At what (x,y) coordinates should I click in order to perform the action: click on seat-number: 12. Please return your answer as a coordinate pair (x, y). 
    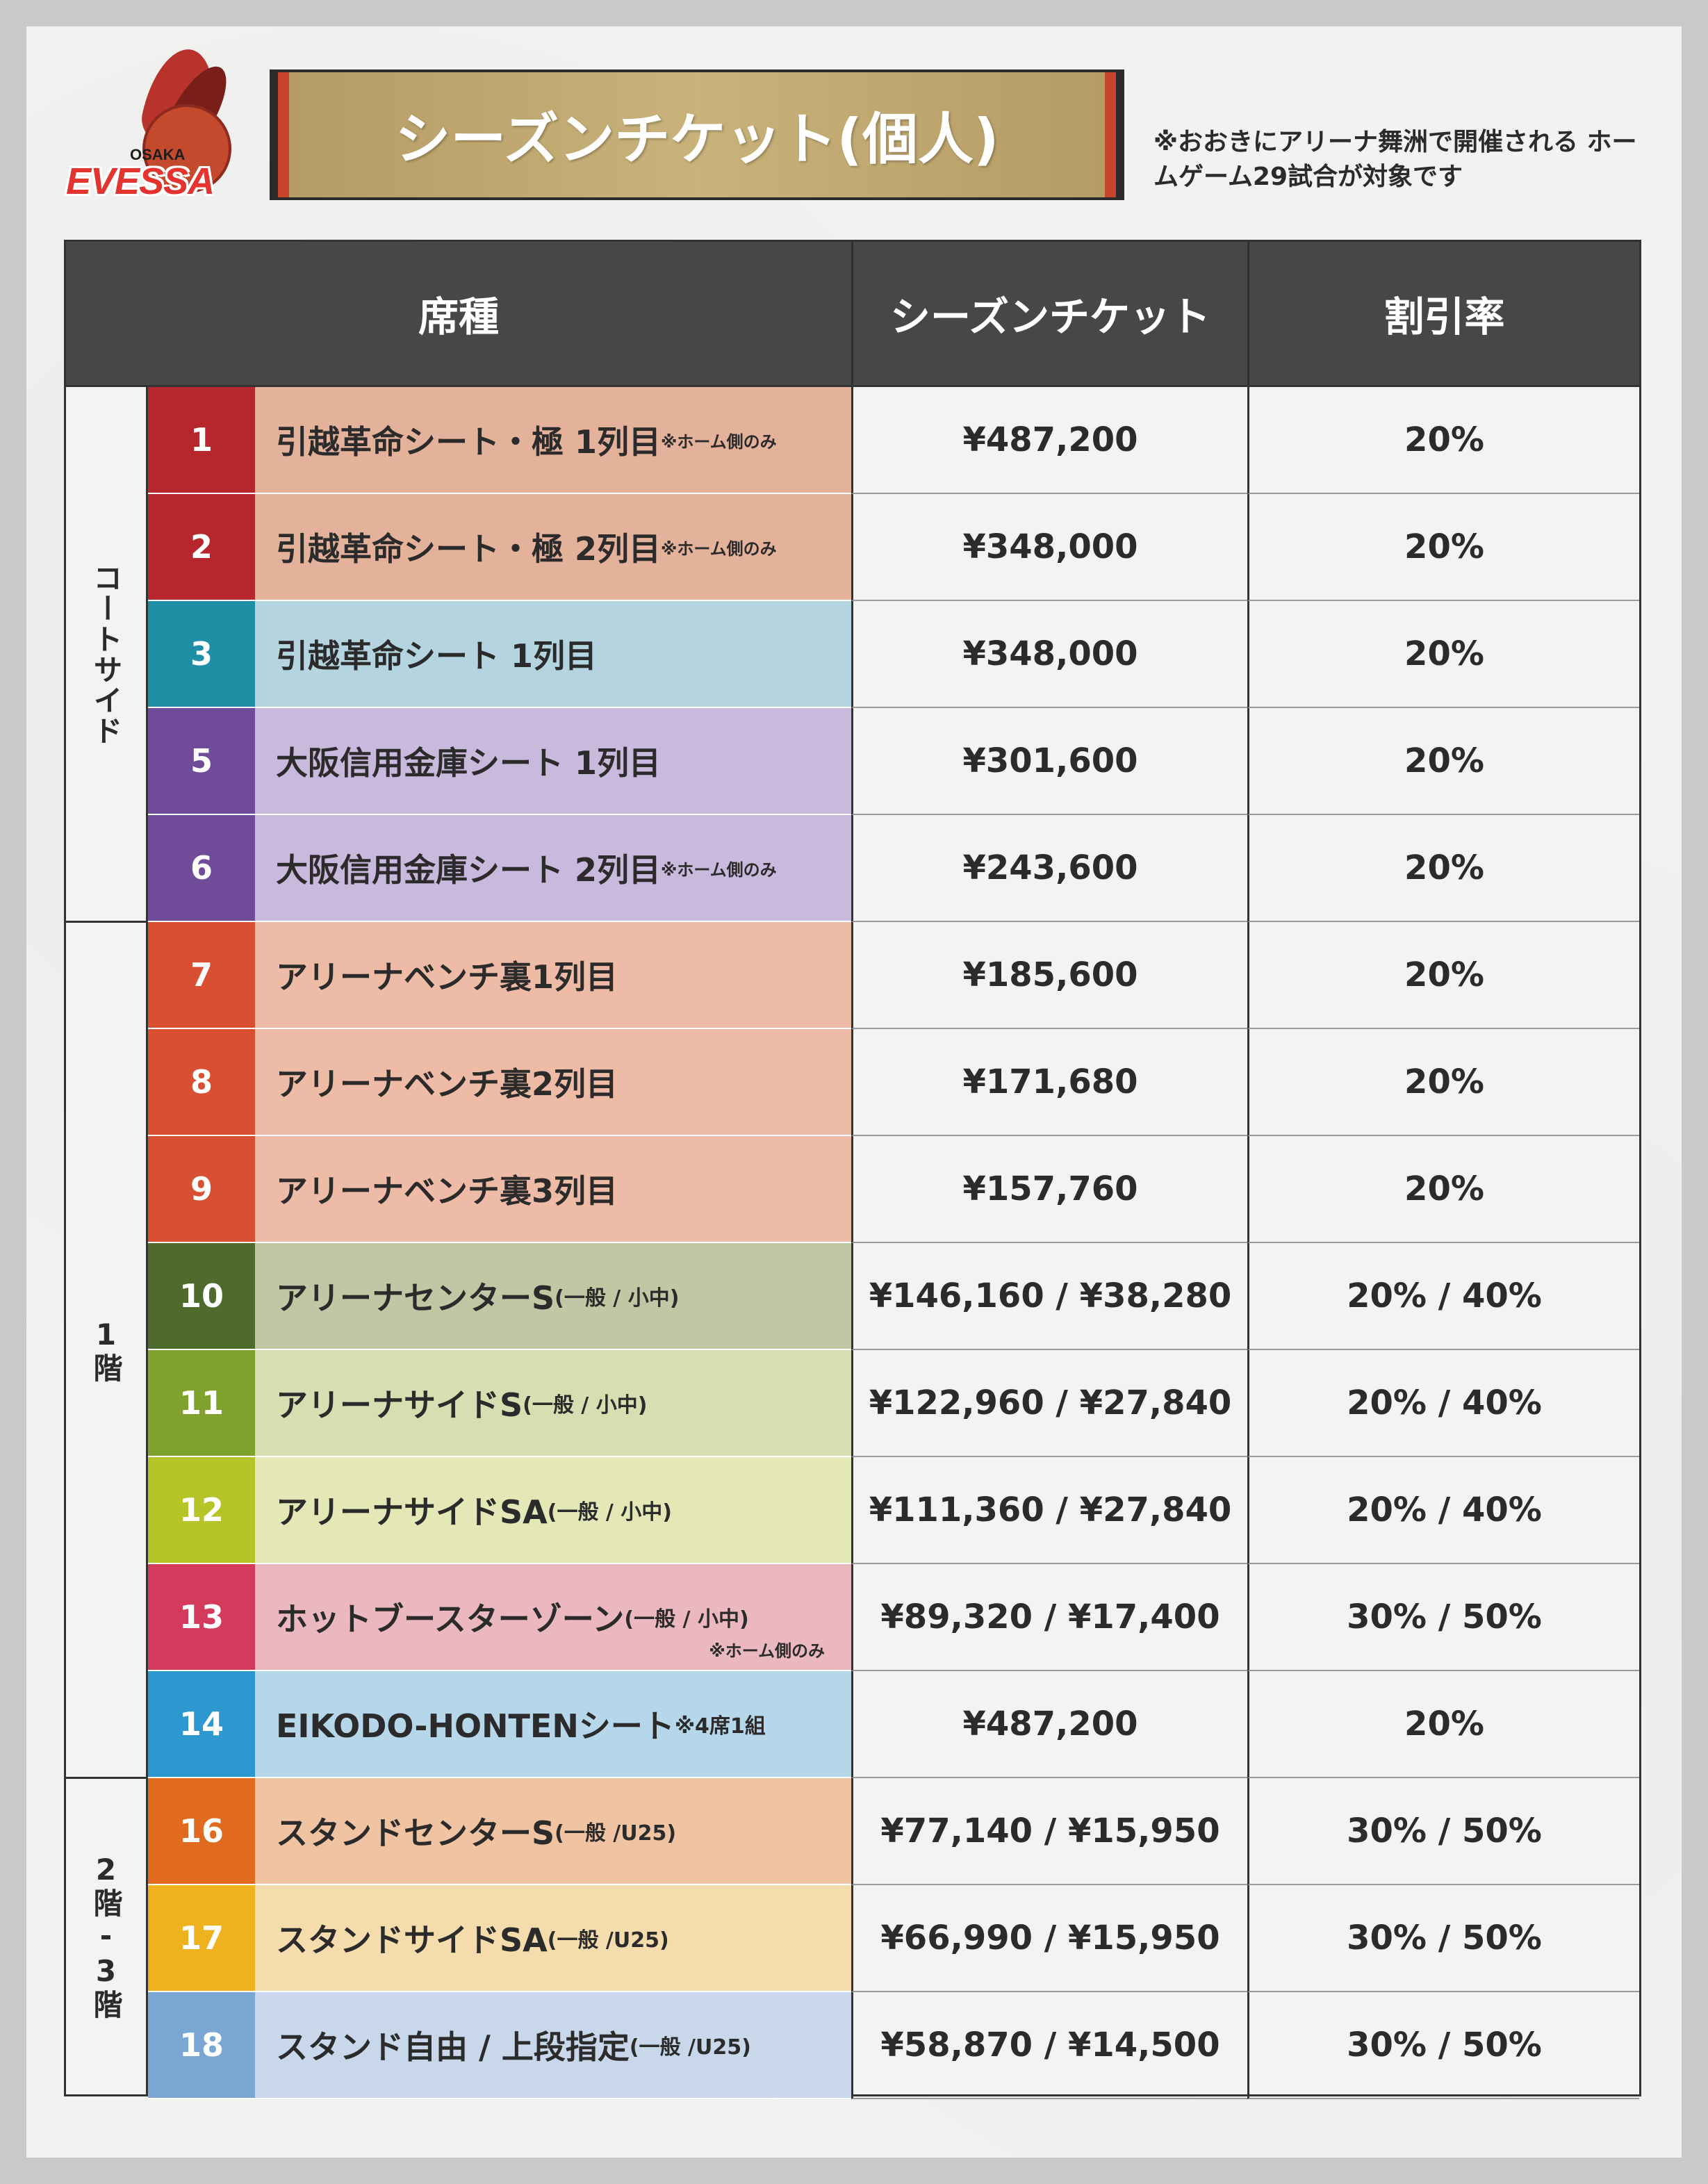
    Looking at the image, I should click on (201, 1510).